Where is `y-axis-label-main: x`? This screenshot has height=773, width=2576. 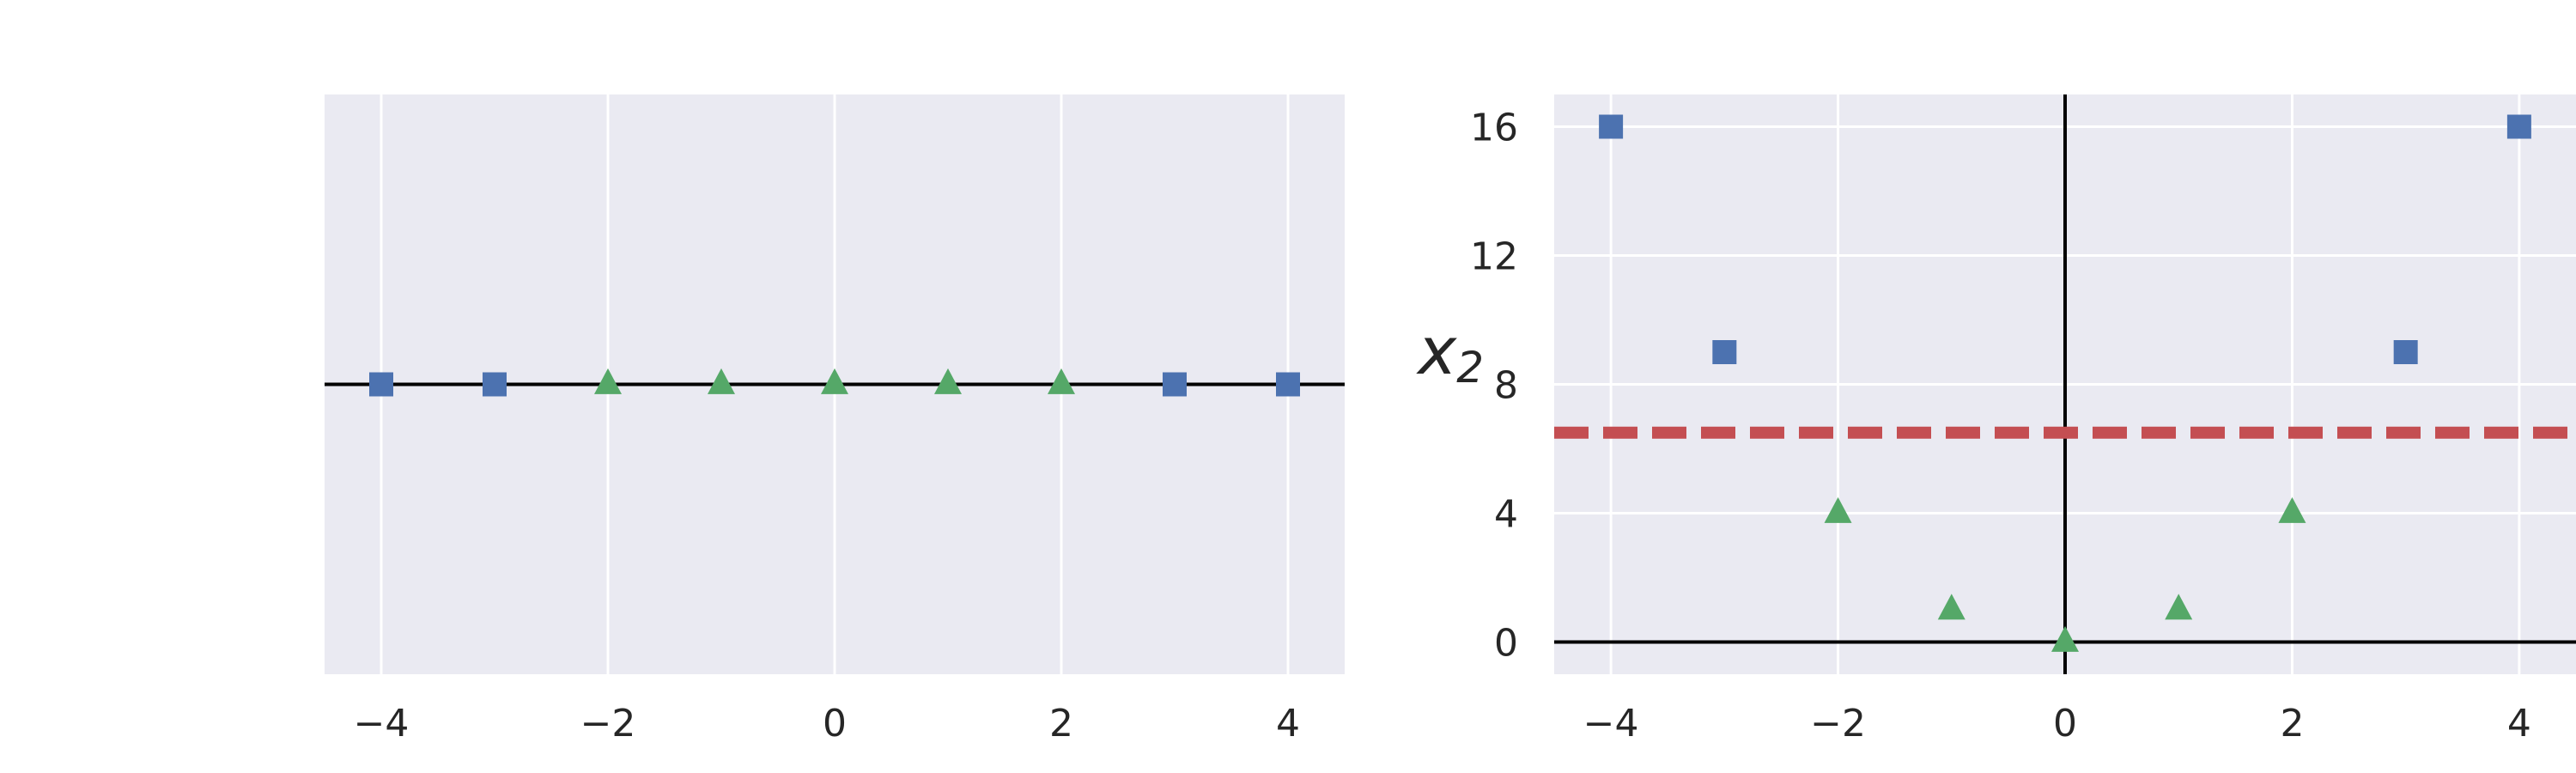 y-axis-label-main: x is located at coordinates (1437, 351).